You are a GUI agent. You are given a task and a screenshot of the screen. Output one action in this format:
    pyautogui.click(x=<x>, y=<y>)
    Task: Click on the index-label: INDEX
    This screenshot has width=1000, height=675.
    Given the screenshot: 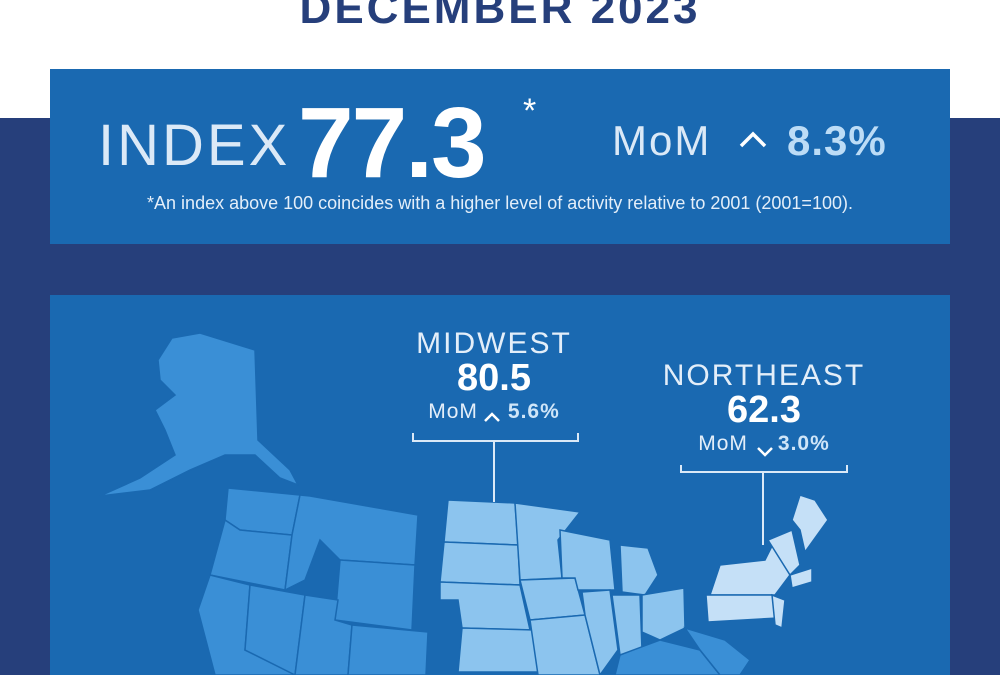 What is the action you would take?
    pyautogui.click(x=194, y=145)
    